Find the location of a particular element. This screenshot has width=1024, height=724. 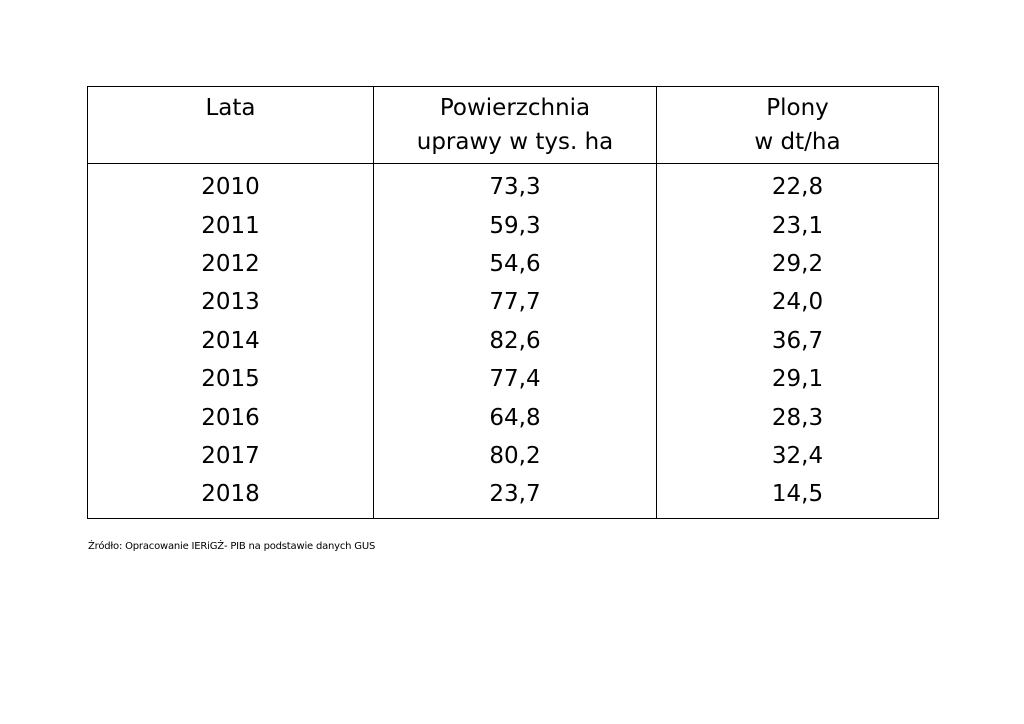

header-area-line-2: uprawy w tys. ha is located at coordinates (515, 142).